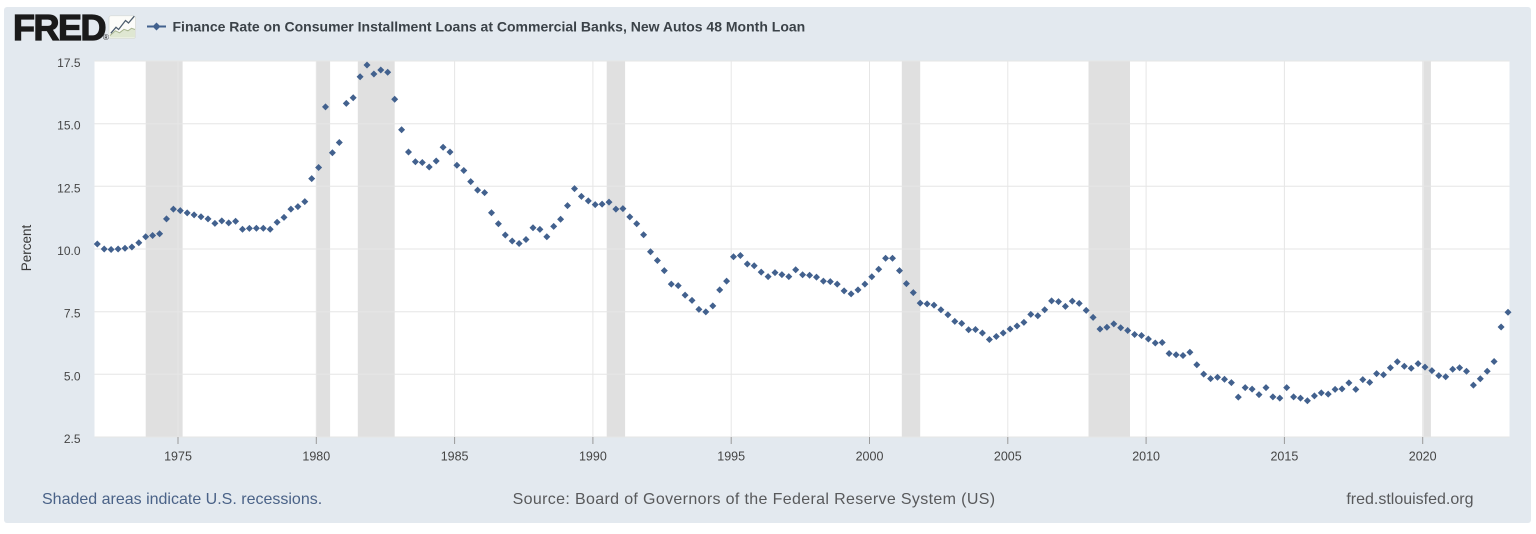 The width and height of the screenshot is (1536, 534). Describe the element at coordinates (593, 457) in the screenshot. I see `svg-text: 1990` at that location.